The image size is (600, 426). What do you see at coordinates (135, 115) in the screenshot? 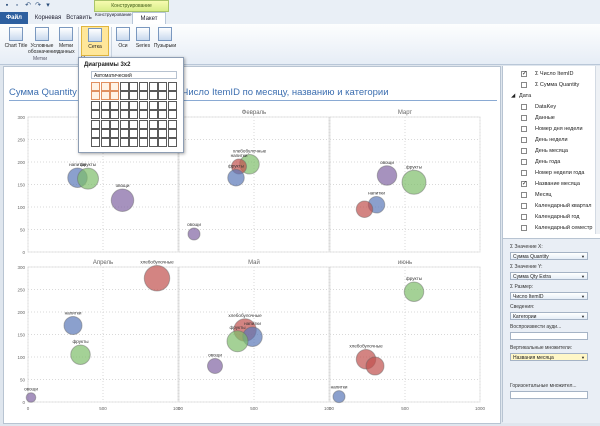
I see `grid-size-picker` at bounding box center [135, 115].